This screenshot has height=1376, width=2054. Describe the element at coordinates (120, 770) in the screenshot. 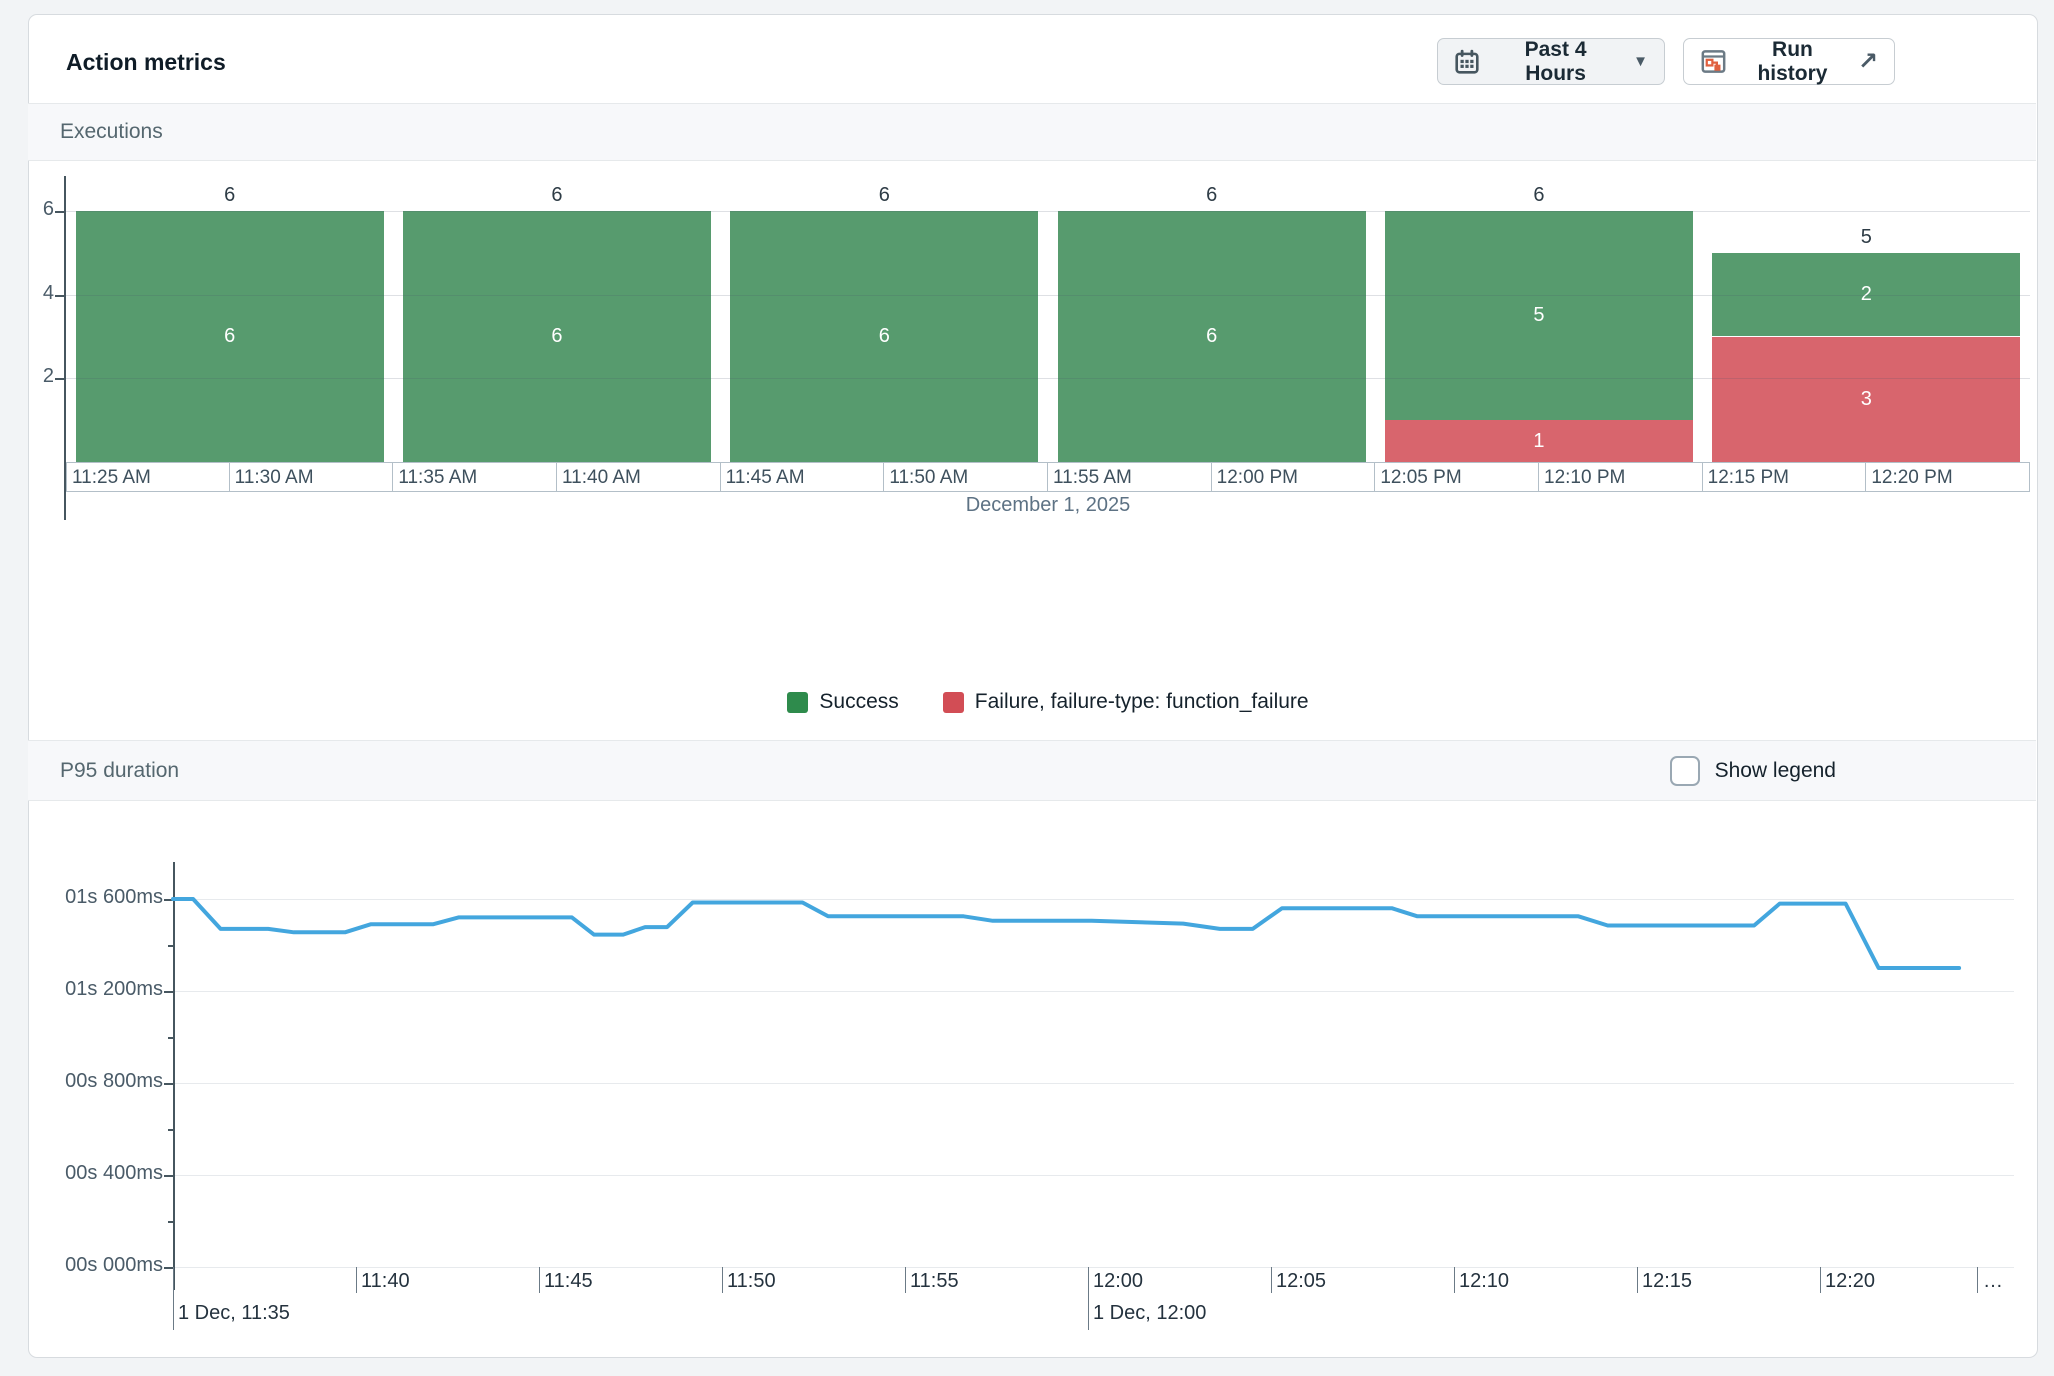

I see `p95-section-title: P95 duration` at that location.